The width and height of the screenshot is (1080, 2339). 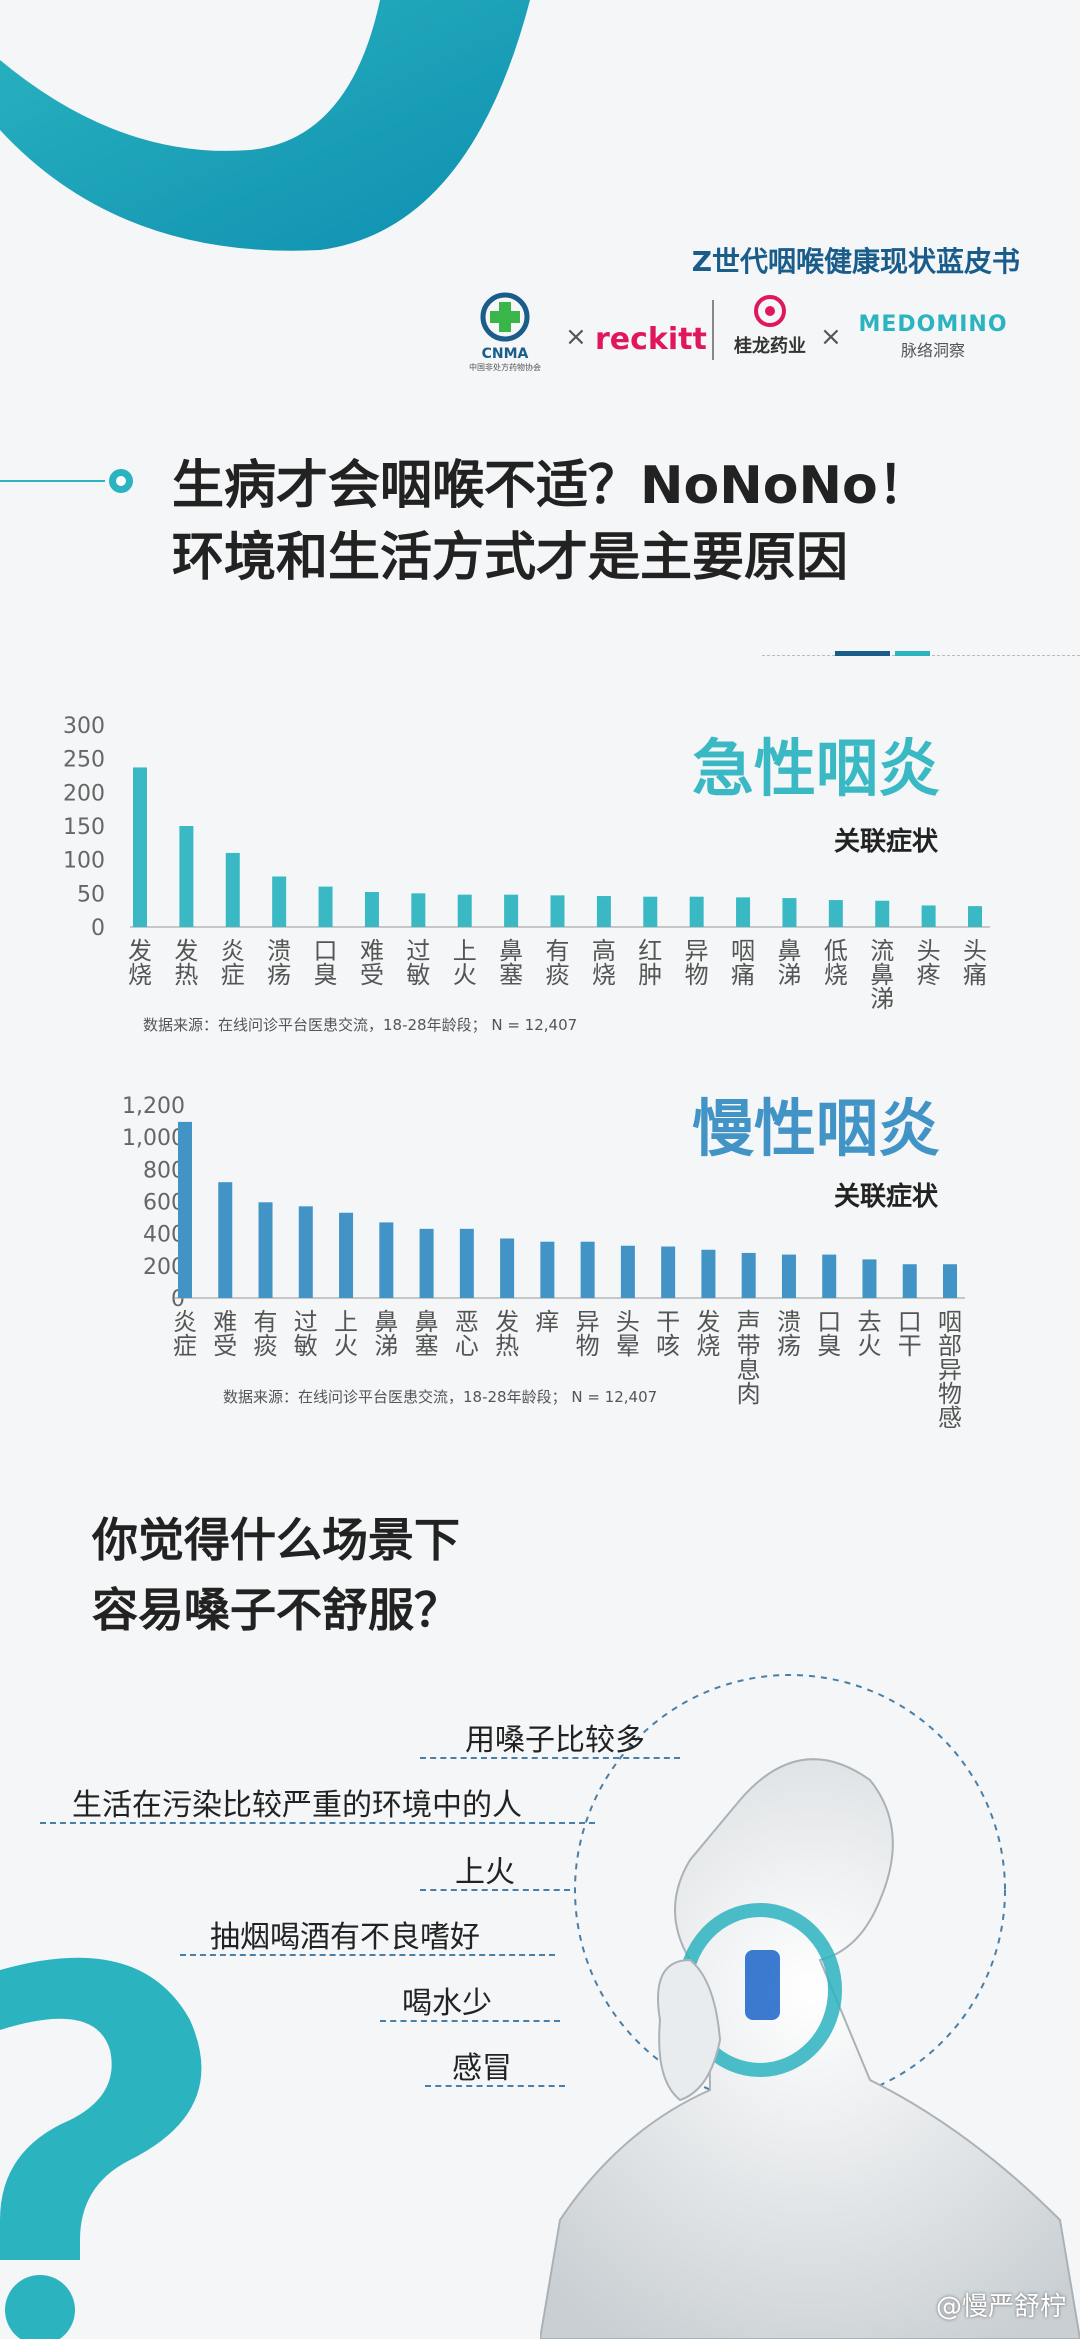 What do you see at coordinates (651, 339) in the screenshot?
I see `reckitt-logo: reckitt` at bounding box center [651, 339].